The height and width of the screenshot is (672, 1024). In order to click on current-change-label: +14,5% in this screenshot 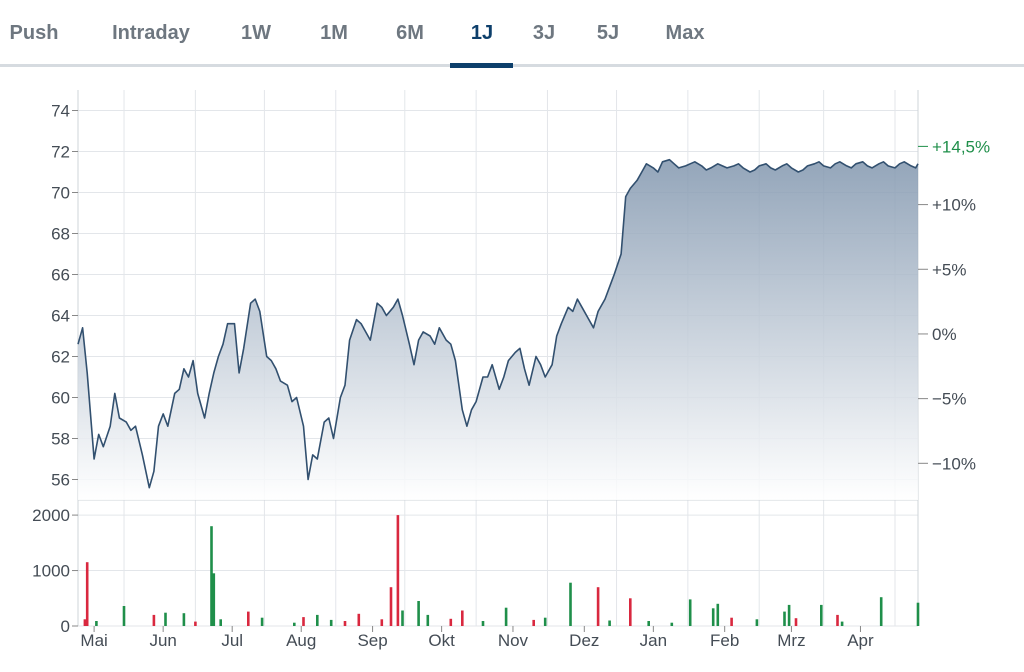, I will do `click(961, 146)`.